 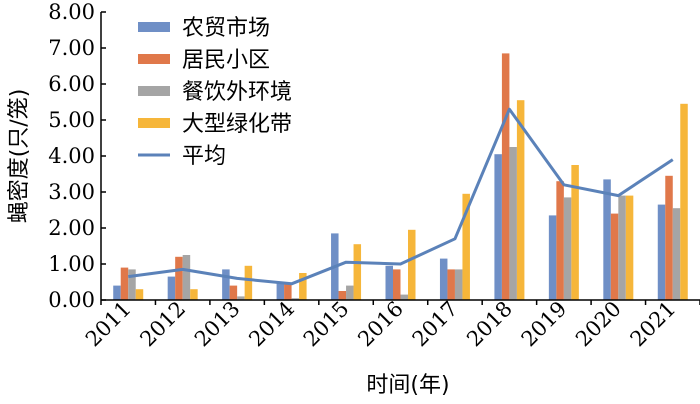 What do you see at coordinates (567, 248) in the screenshot?
I see `bar-2019-s2` at bounding box center [567, 248].